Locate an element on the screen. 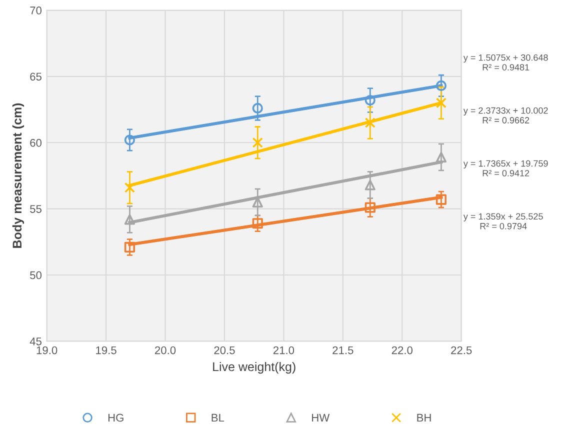 This screenshot has height=446, width=564. y-axis-title: Body measurement (cm) is located at coordinates (18, 175).